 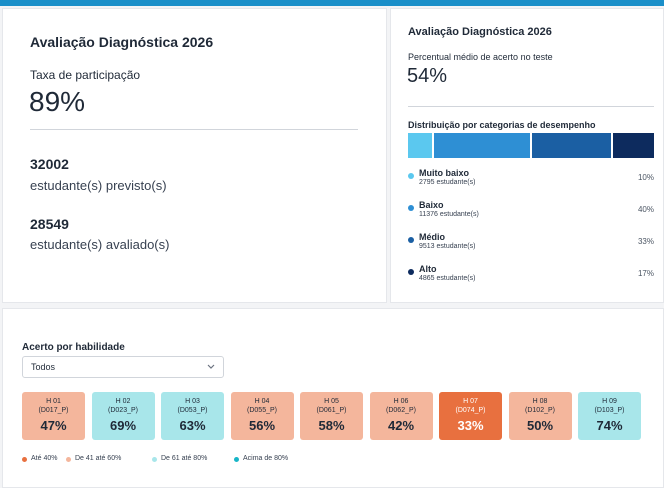 What do you see at coordinates (470, 410) in the screenshot?
I see `skill-descriptor: (D074_P)` at bounding box center [470, 410].